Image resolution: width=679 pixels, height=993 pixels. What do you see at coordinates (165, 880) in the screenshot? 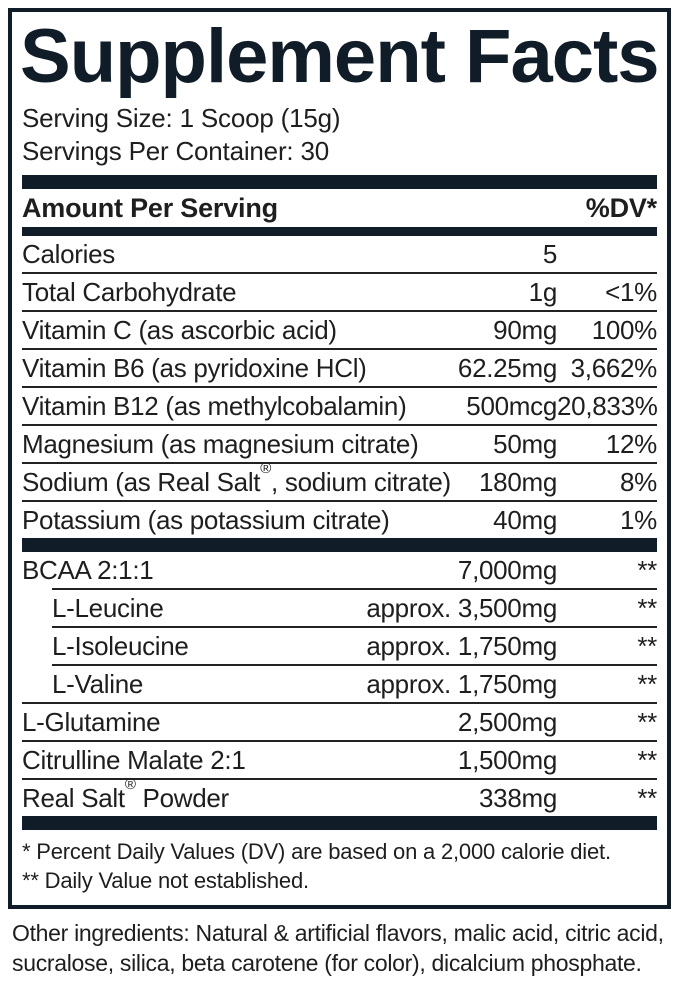
I see `footnote-not-established: ** Daily Value not established.` at bounding box center [165, 880].